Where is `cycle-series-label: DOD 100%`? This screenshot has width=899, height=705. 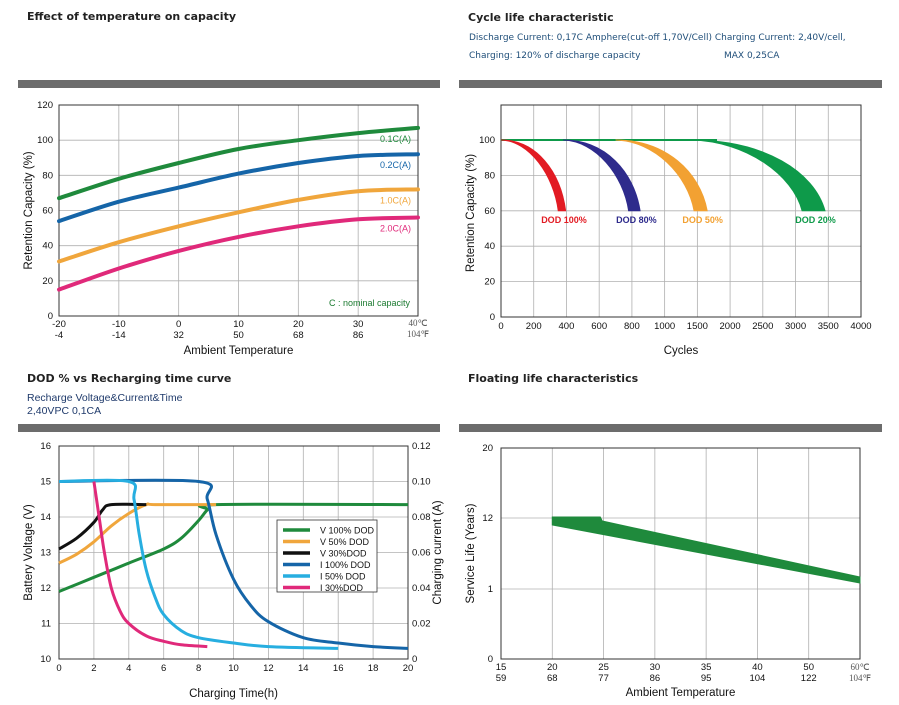 cycle-series-label: DOD 100% is located at coordinates (564, 220).